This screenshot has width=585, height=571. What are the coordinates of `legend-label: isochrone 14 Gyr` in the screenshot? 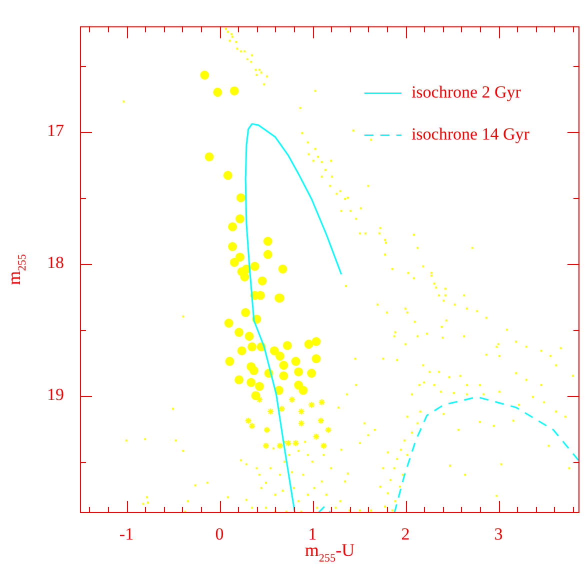 It's located at (470, 134).